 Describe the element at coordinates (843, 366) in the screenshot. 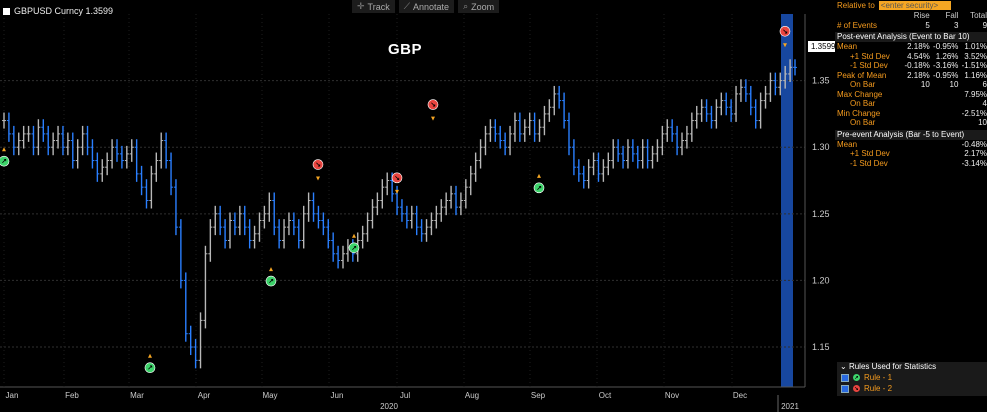

I see `chevron-down-icon: ⌄` at that location.